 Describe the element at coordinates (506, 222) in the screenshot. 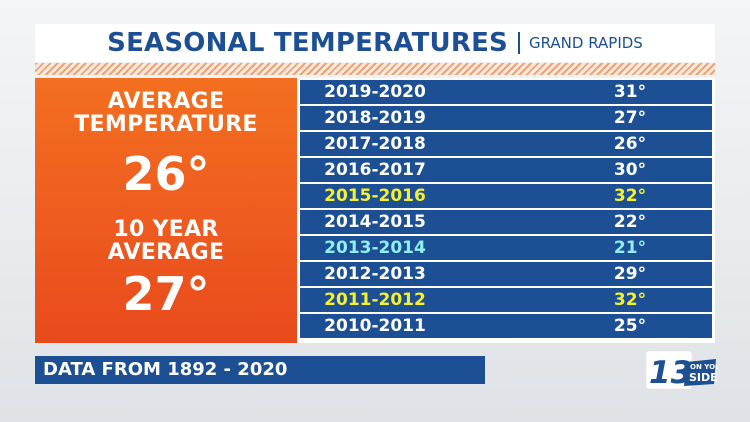

I see `table-row: 2014-2015 22°` at that location.